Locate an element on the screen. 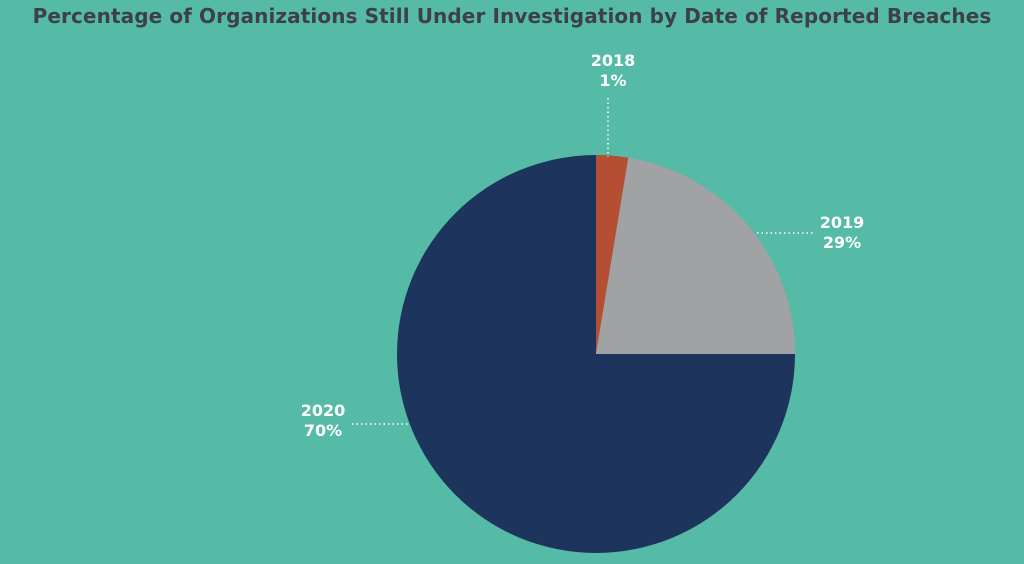  pie-slice-2018 is located at coordinates (612, 254).